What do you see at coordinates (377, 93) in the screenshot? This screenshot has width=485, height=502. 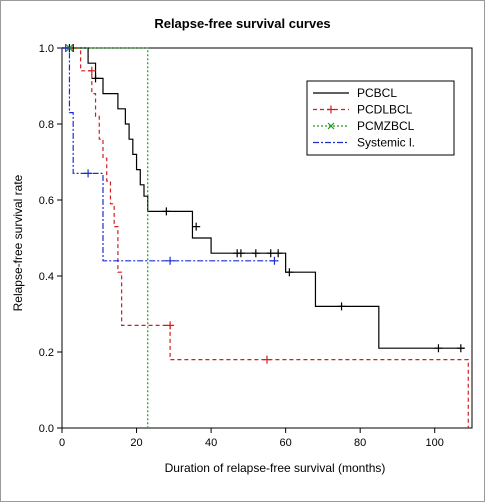 I see `legend-label-0: PCBCL` at bounding box center [377, 93].